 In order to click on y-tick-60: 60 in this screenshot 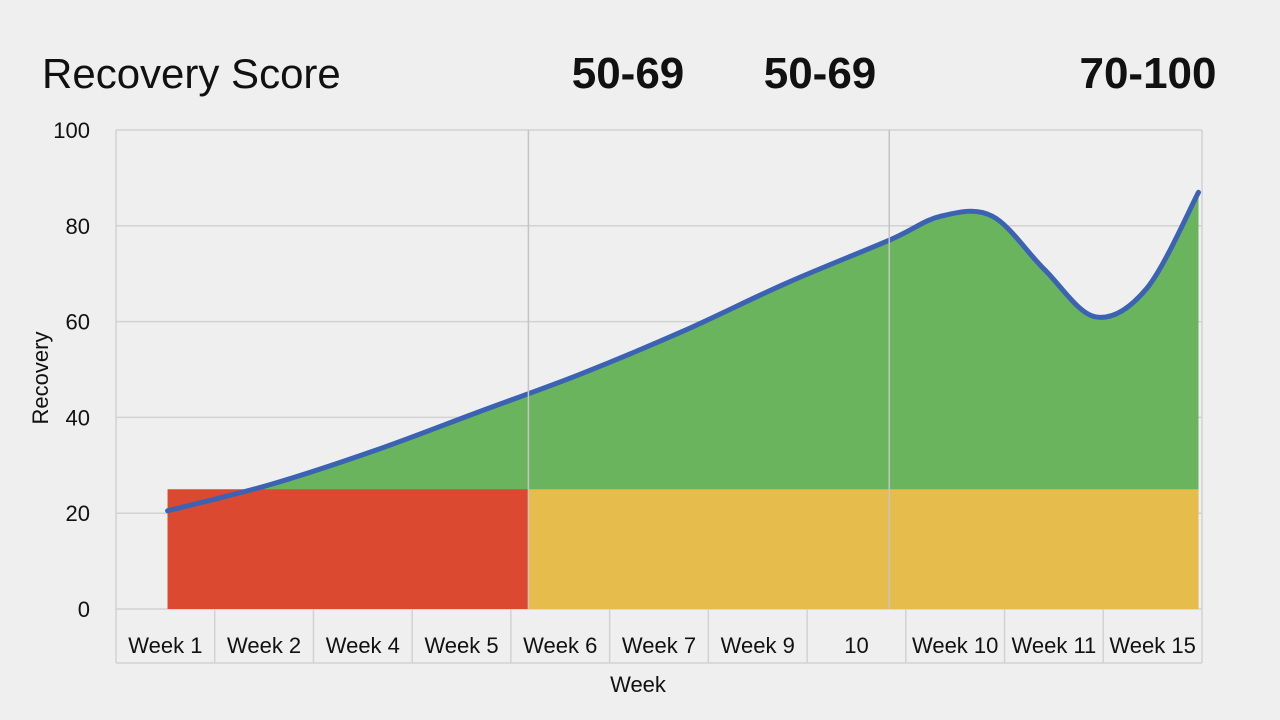, I will do `click(78, 322)`.